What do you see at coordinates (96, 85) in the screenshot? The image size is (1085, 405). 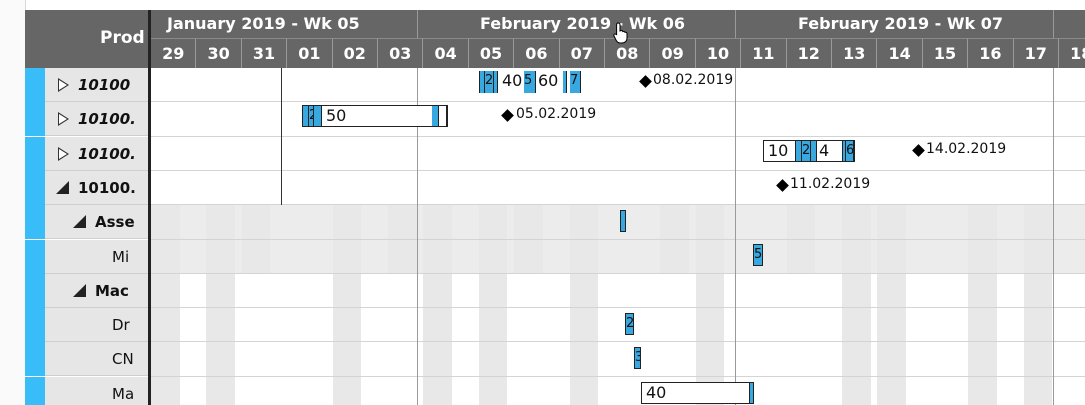 I see `tree-row-cell: 10100` at bounding box center [96, 85].